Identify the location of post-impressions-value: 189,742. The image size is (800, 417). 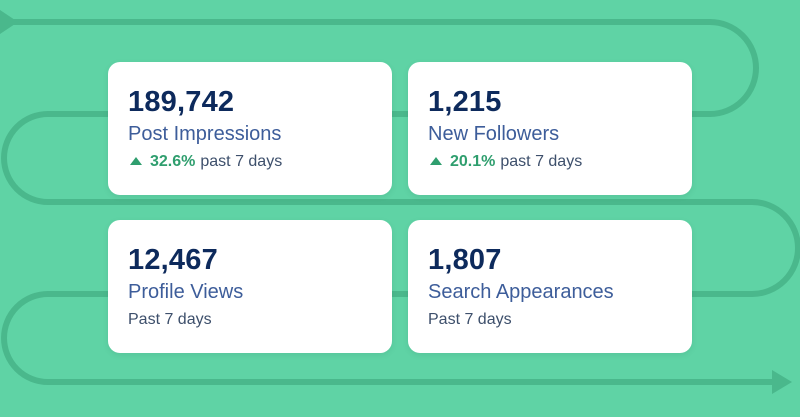
(181, 102).